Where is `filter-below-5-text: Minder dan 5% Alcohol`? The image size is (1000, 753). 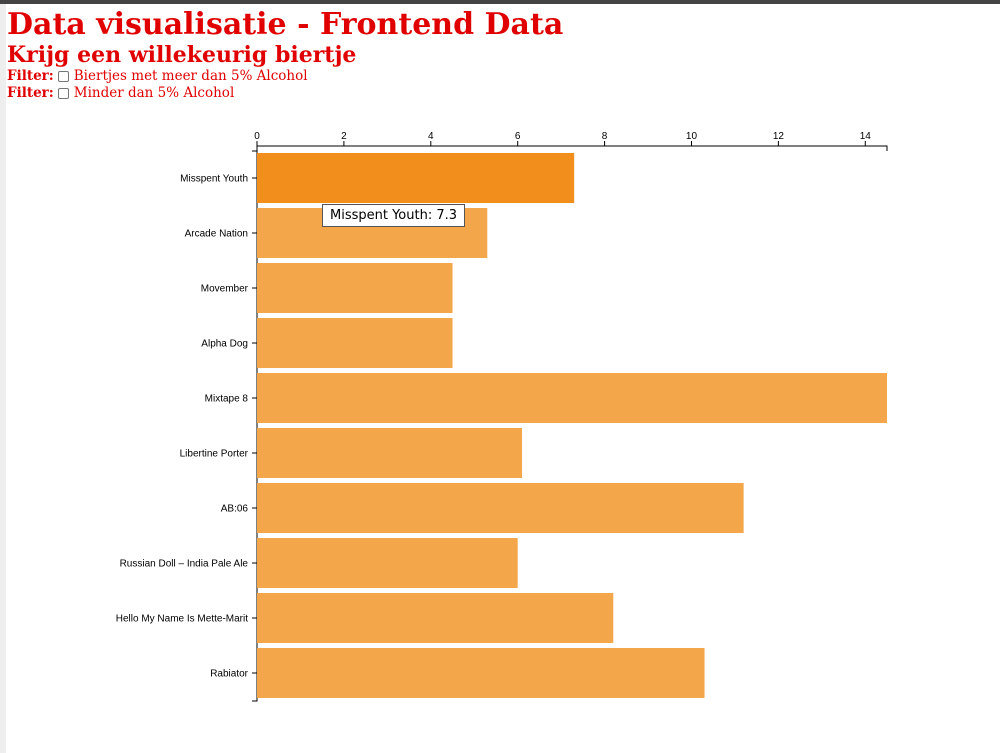 filter-below-5-text: Minder dan 5% Alcohol is located at coordinates (154, 93).